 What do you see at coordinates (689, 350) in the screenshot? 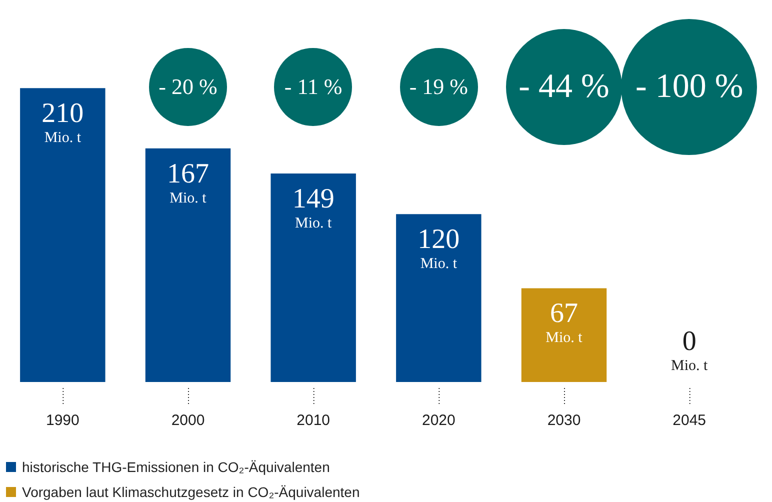
I see `data-label: 0 Mio. t` at bounding box center [689, 350].